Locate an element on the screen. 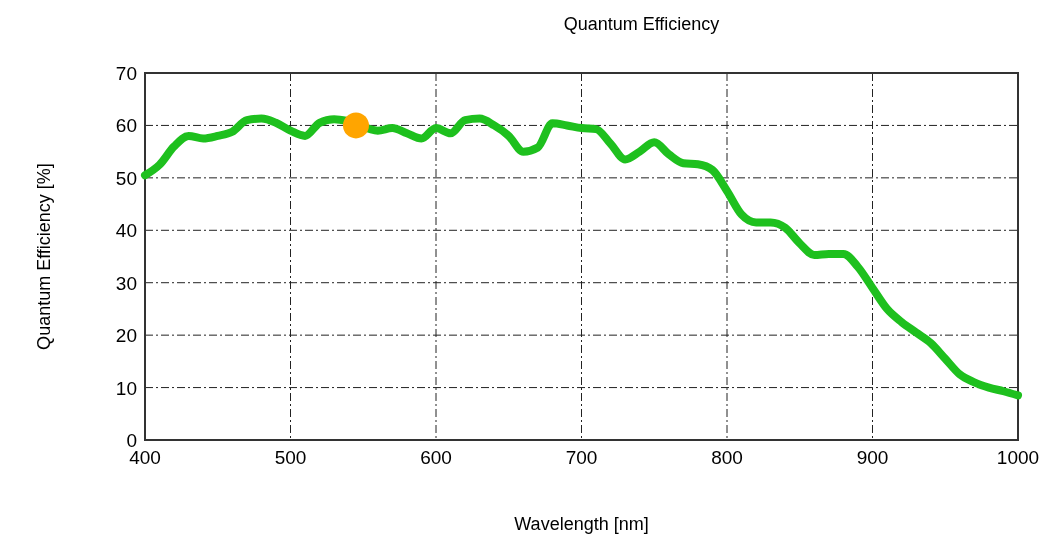  x-tick-label: 1000 is located at coordinates (1018, 457).